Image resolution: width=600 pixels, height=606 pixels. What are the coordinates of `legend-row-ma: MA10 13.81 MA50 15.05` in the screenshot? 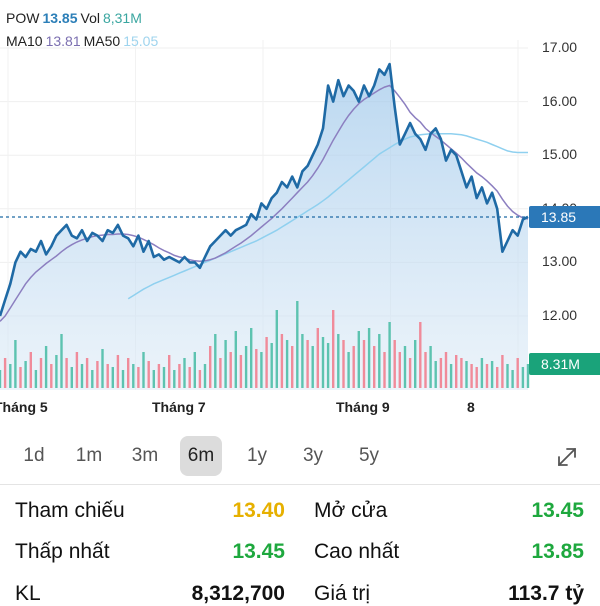 It's located at (83, 41).